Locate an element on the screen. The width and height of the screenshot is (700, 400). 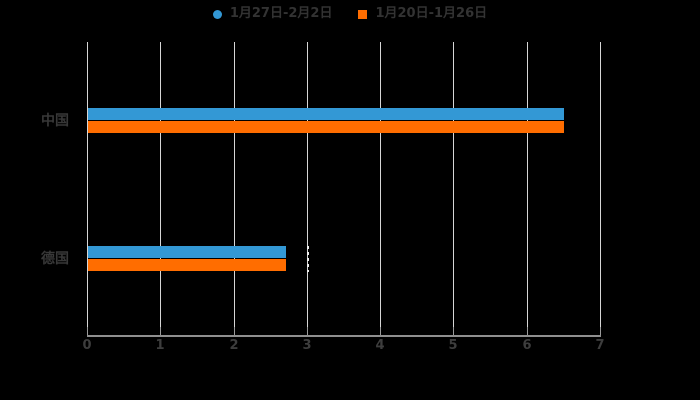
category-label: 德国 is located at coordinates (55, 258).